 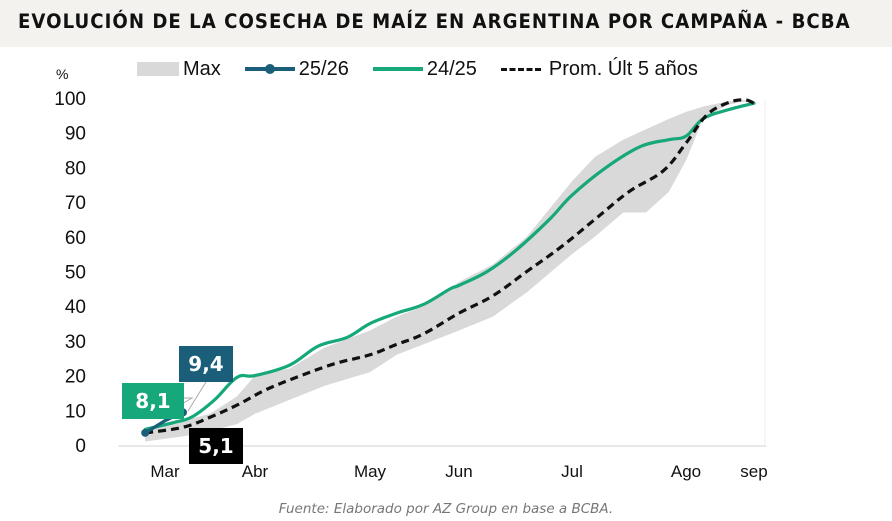 What do you see at coordinates (75, 238) in the screenshot?
I see `y-tick-label: 60` at bounding box center [75, 238].